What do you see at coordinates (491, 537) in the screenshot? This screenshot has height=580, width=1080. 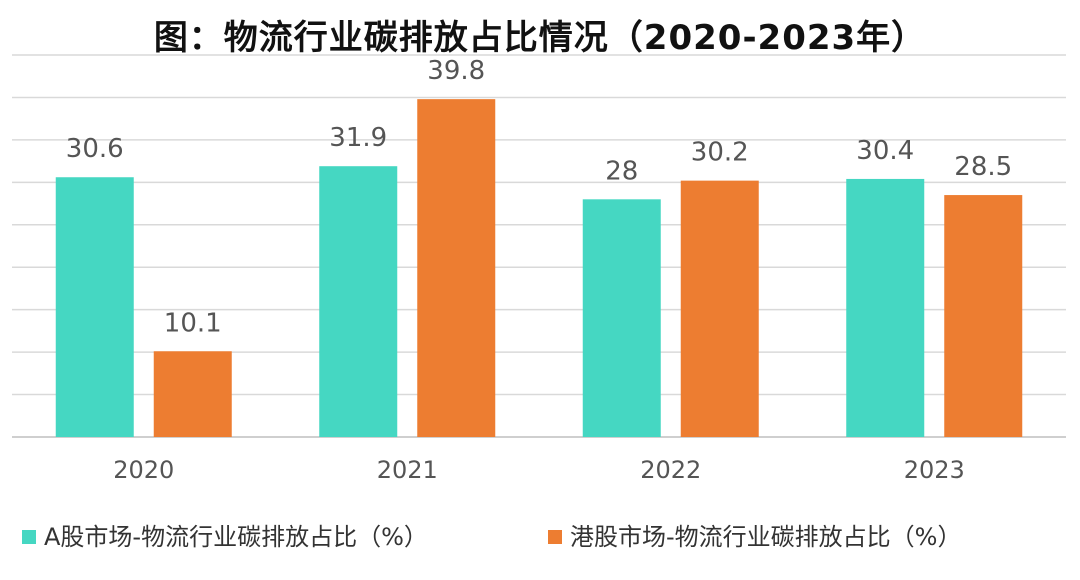 I see `legend: A股市场-物流行业碳排放占比（%） 港股市场-物流行业碳排放占比（%）` at bounding box center [491, 537].